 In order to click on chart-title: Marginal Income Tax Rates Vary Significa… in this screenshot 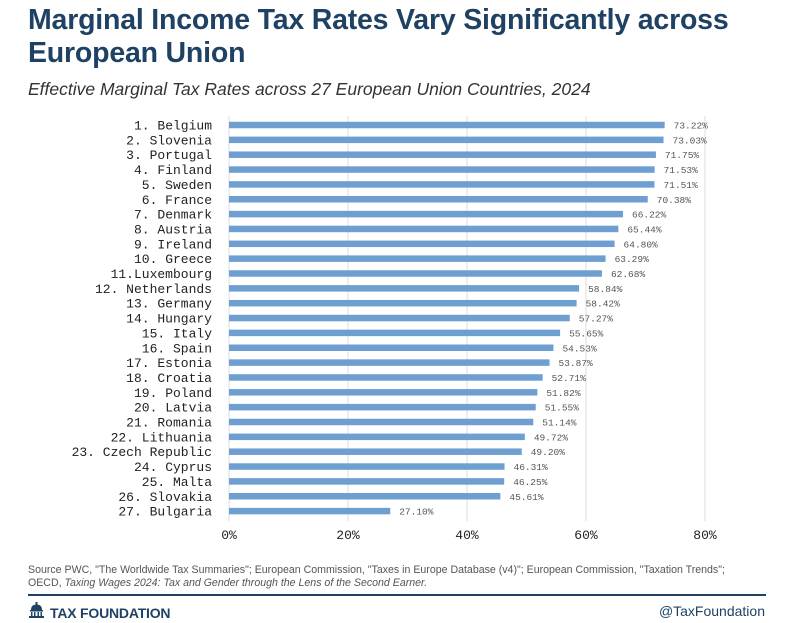, I will do `click(378, 36)`.